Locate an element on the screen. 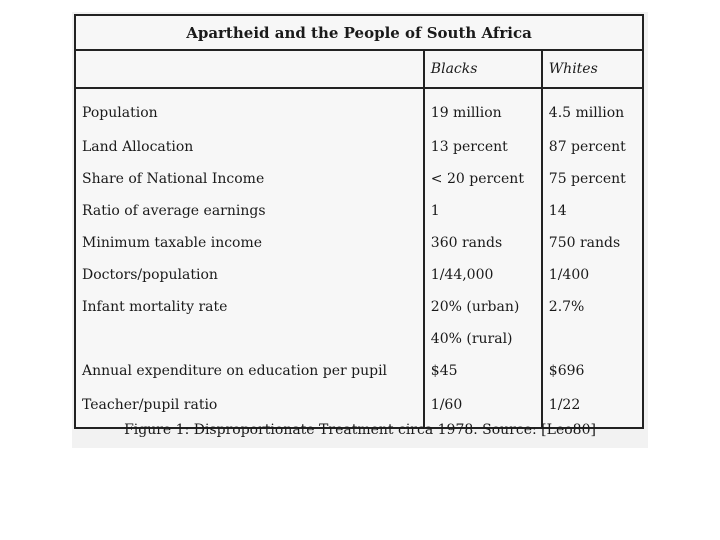 The height and width of the screenshot is (540, 720). row-label: Share of National Income is located at coordinates (250, 179).